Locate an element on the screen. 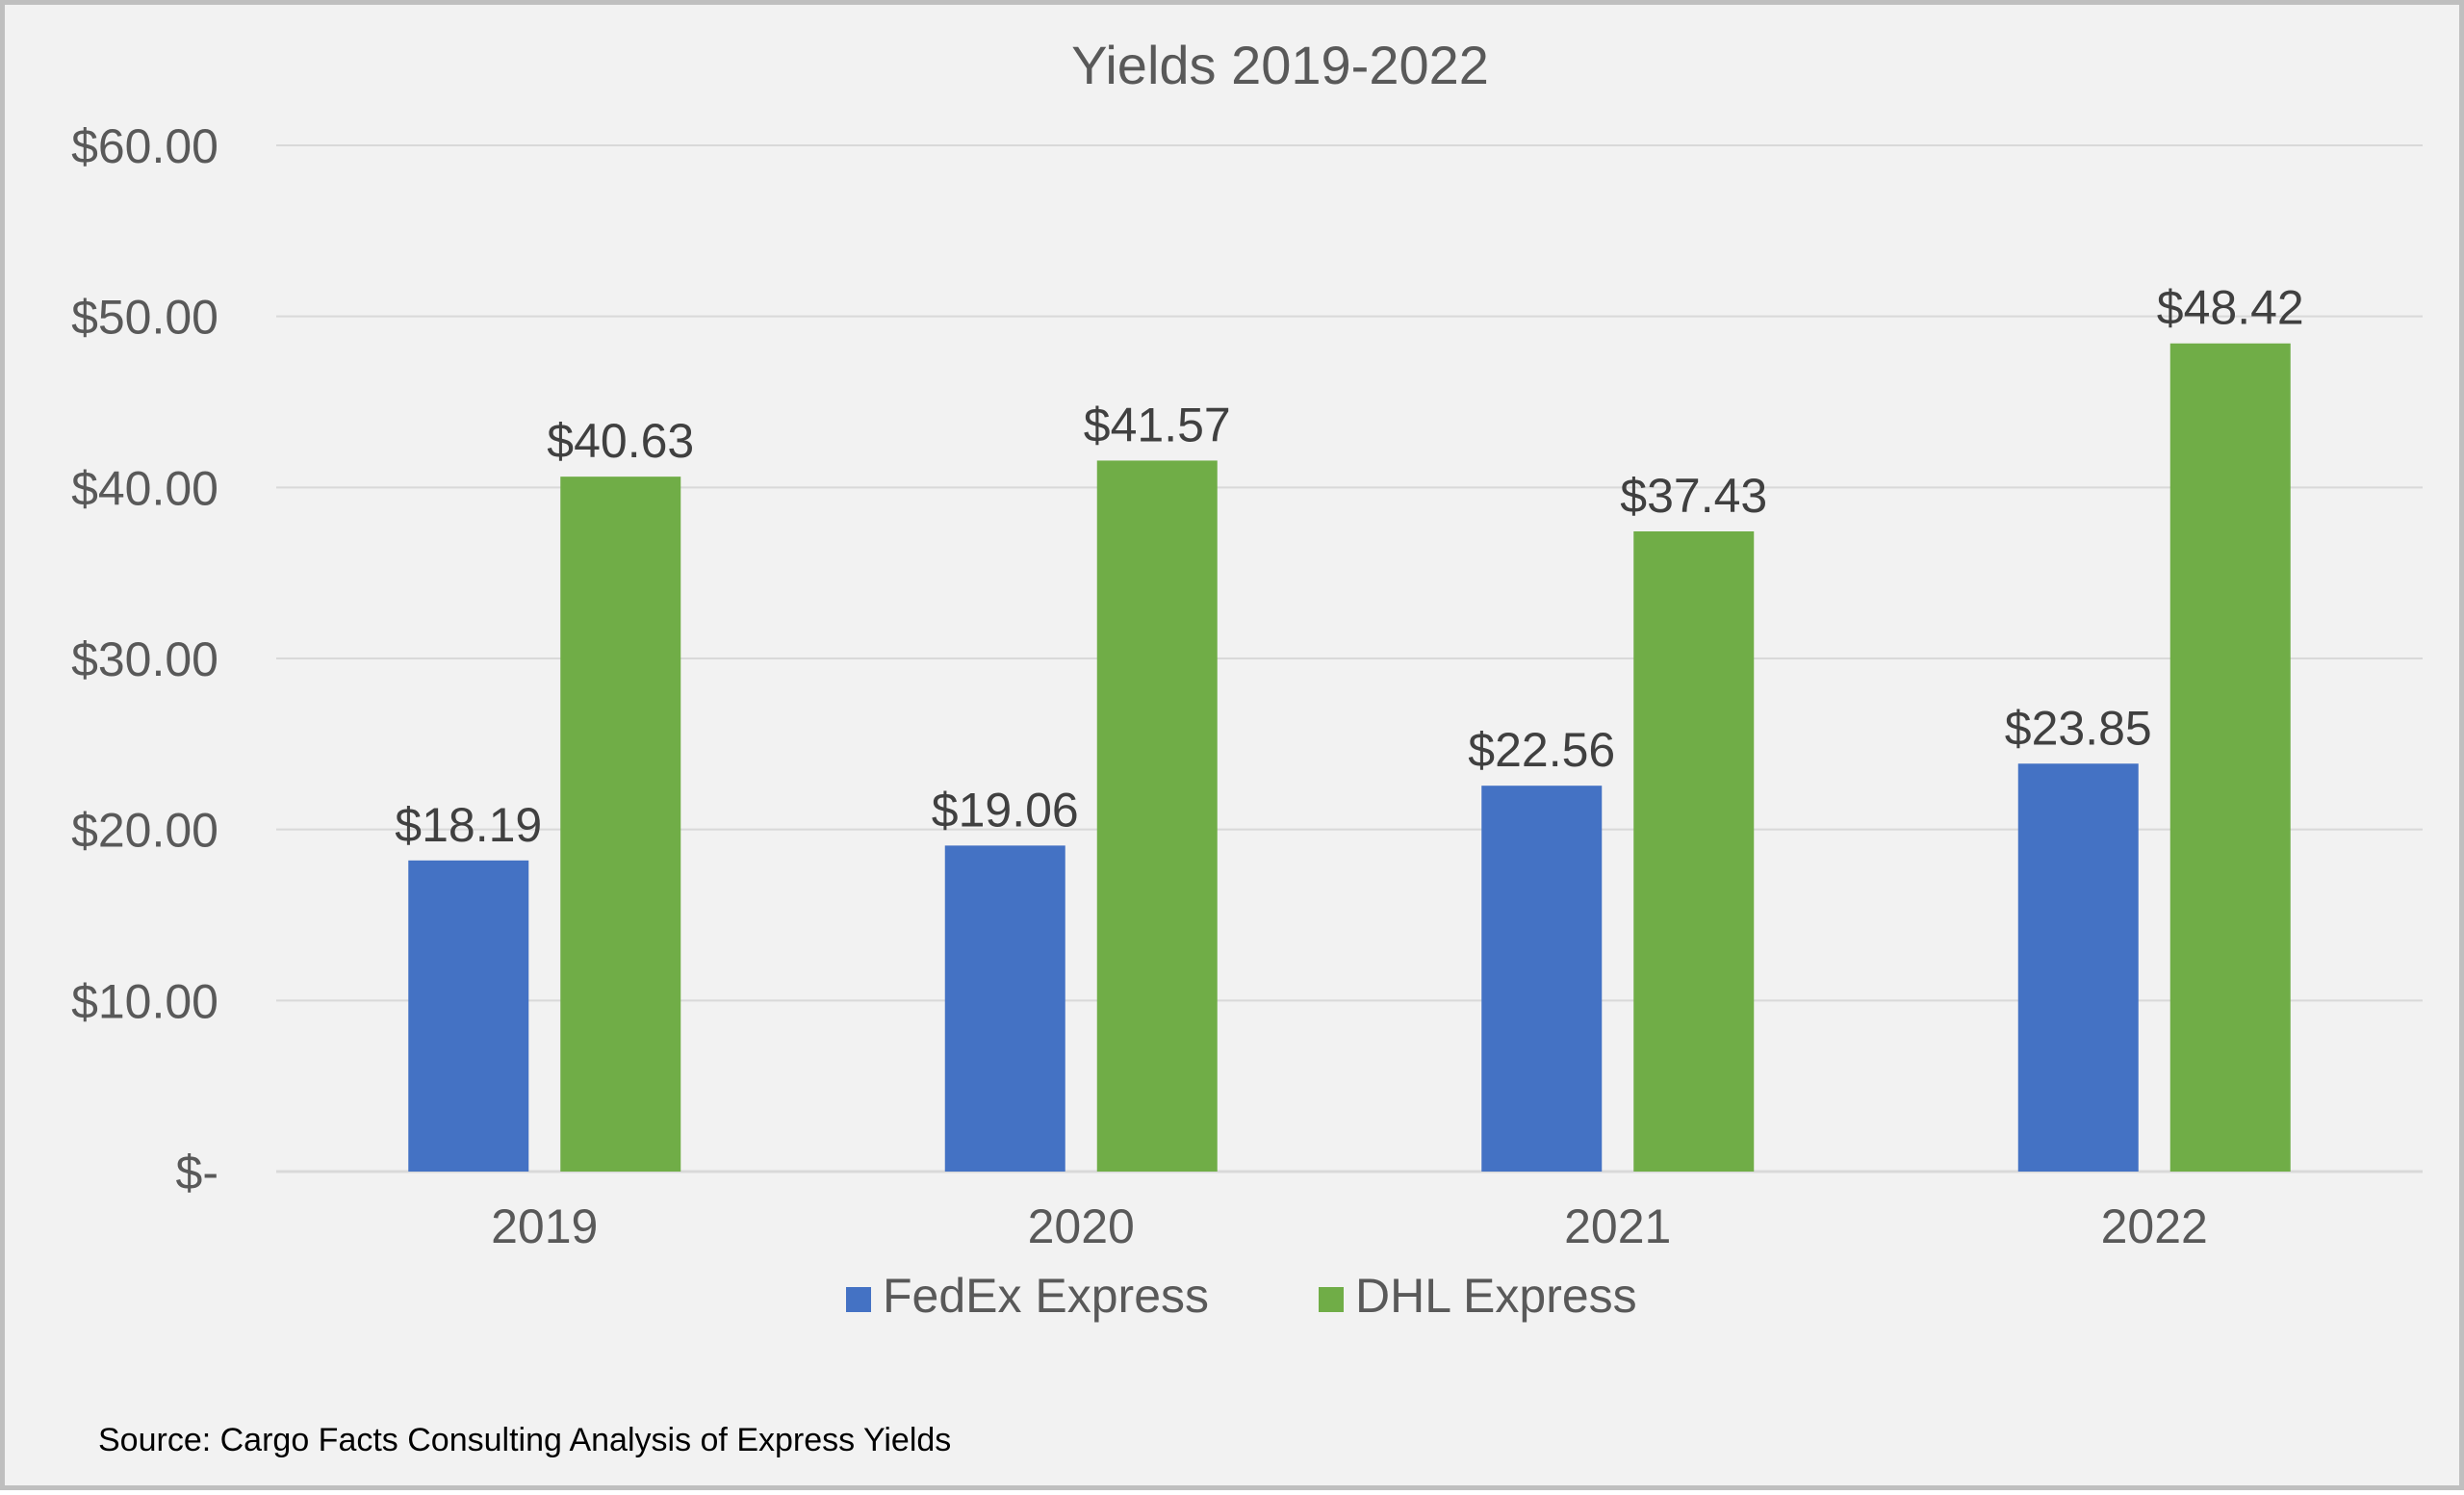 This screenshot has height=1495, width=2464. bar-fedex-express-2021 is located at coordinates (1542, 979).